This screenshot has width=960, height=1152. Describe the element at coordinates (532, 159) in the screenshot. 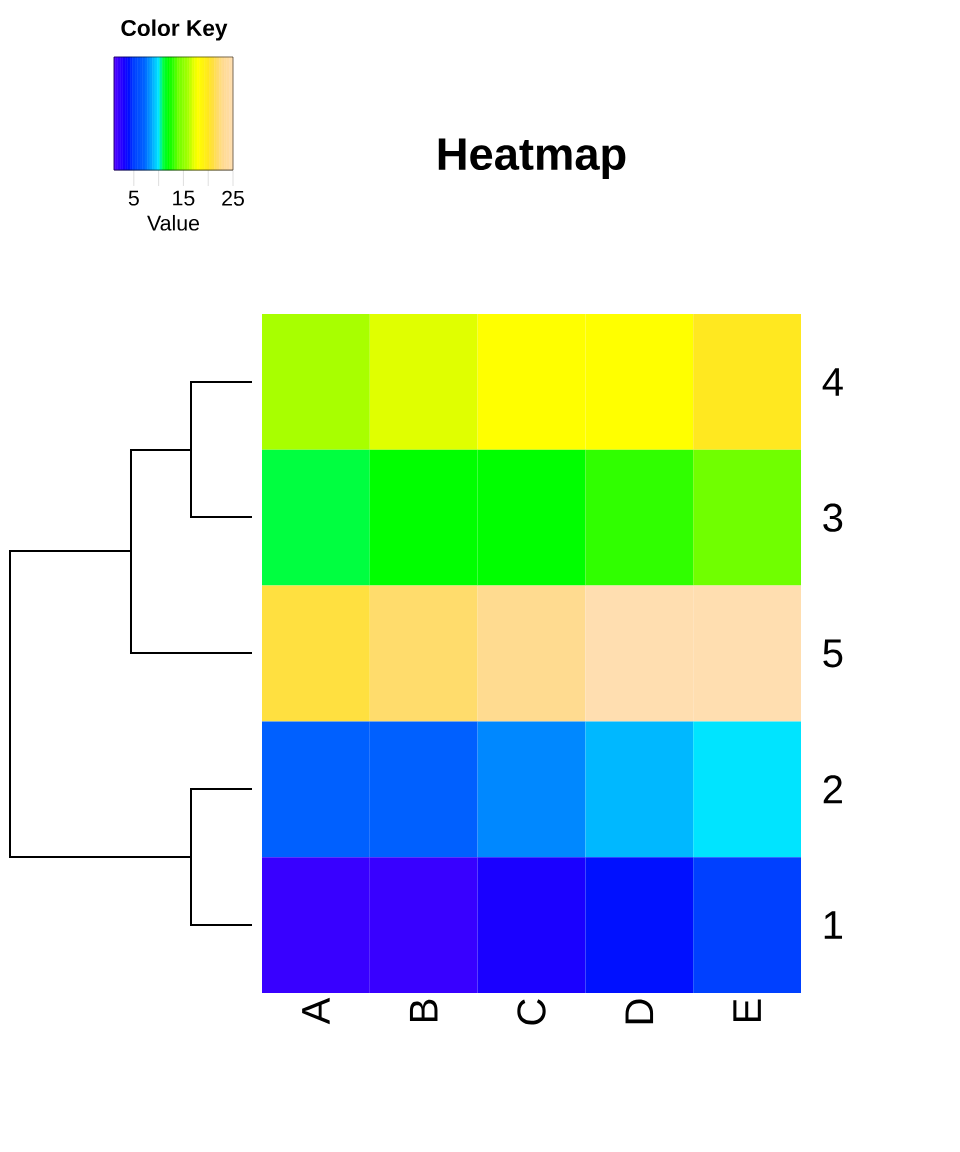

I see `chart-title: Heatmap` at that location.